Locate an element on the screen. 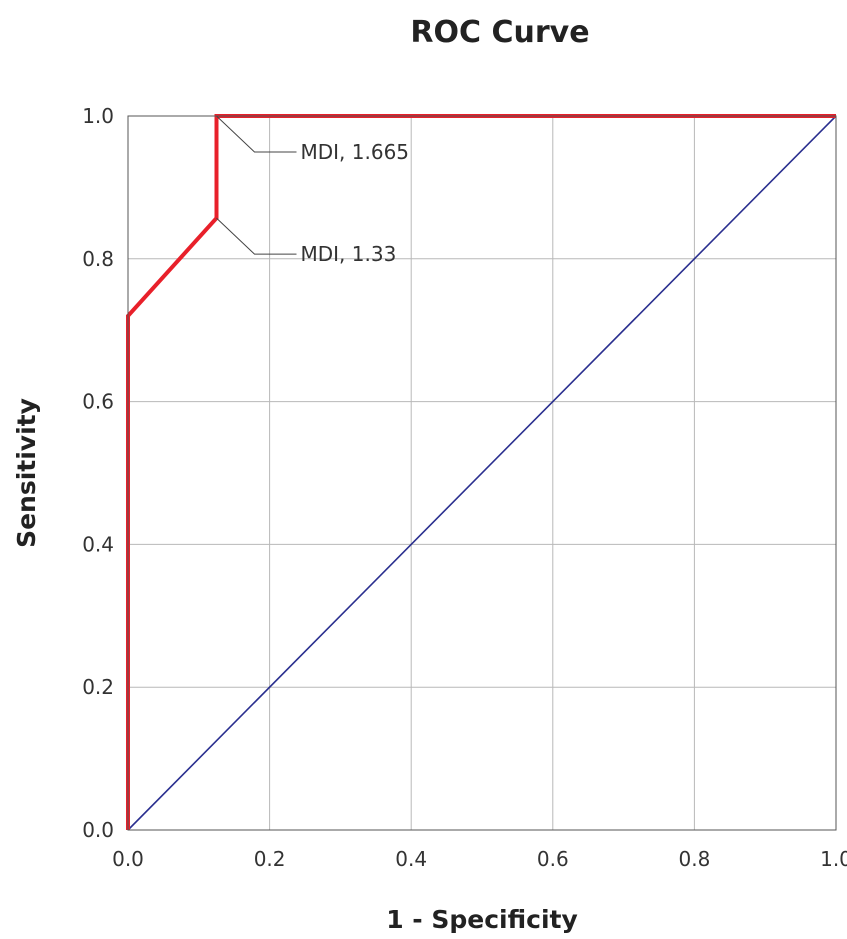 The height and width of the screenshot is (939, 847). y-tick-label: 0.4 is located at coordinates (98, 544).